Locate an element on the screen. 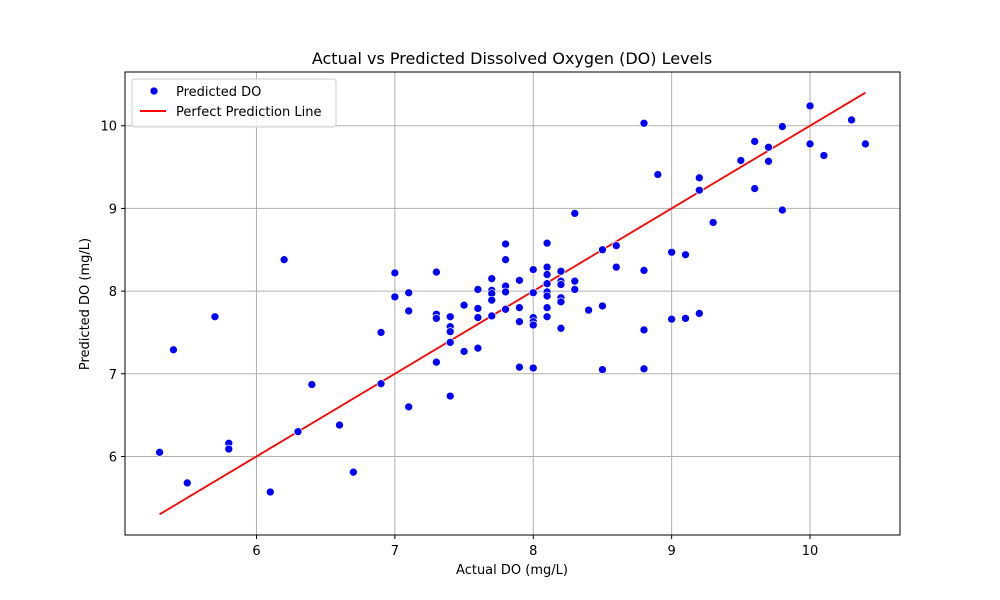 The width and height of the screenshot is (1000, 600). x-tick-label-1: 7 is located at coordinates (395, 551).